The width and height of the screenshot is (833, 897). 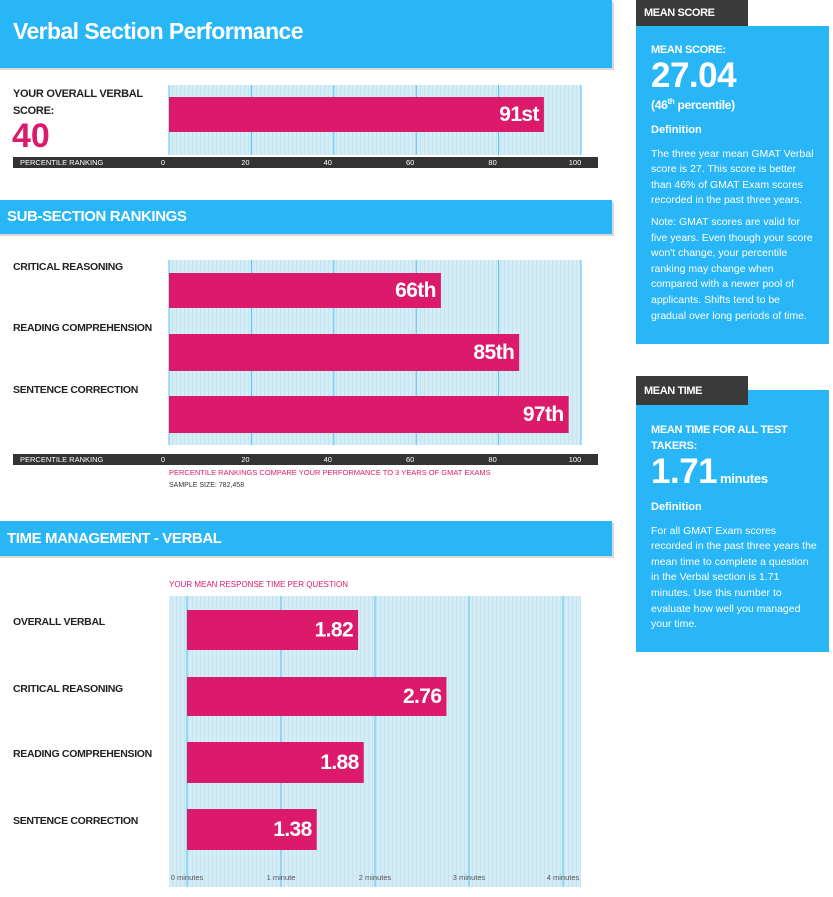 I want to click on x-tick-label: 3 minutes, so click(x=469, y=877).